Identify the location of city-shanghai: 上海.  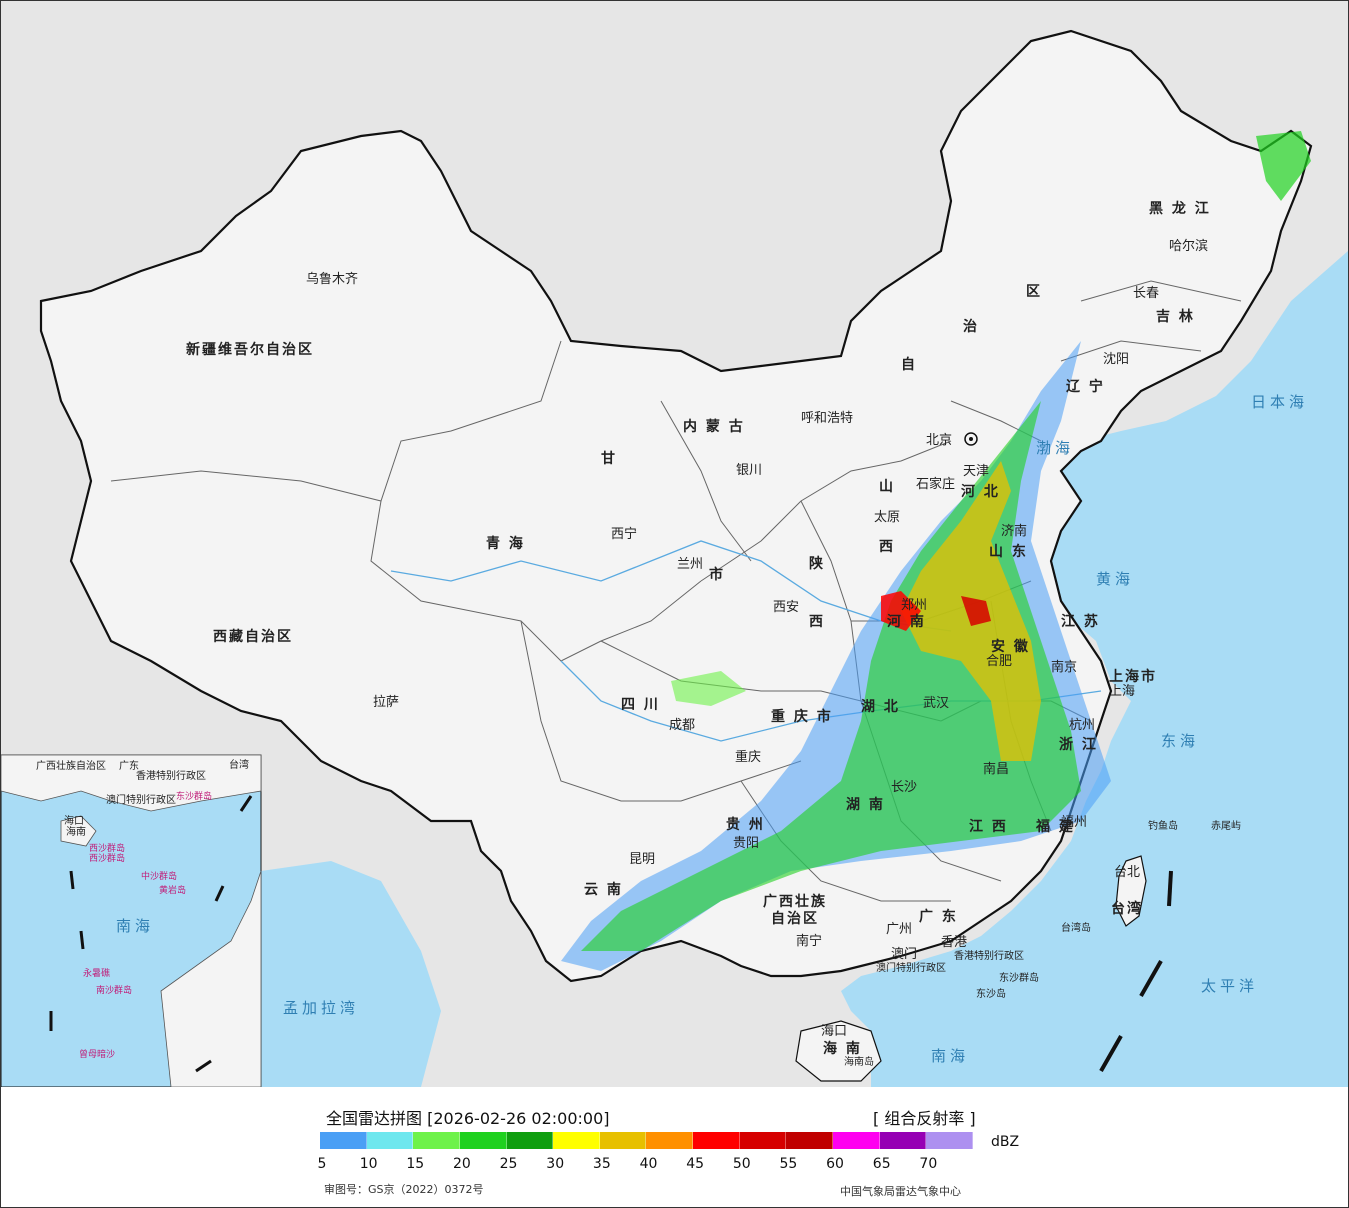
(1122, 691).